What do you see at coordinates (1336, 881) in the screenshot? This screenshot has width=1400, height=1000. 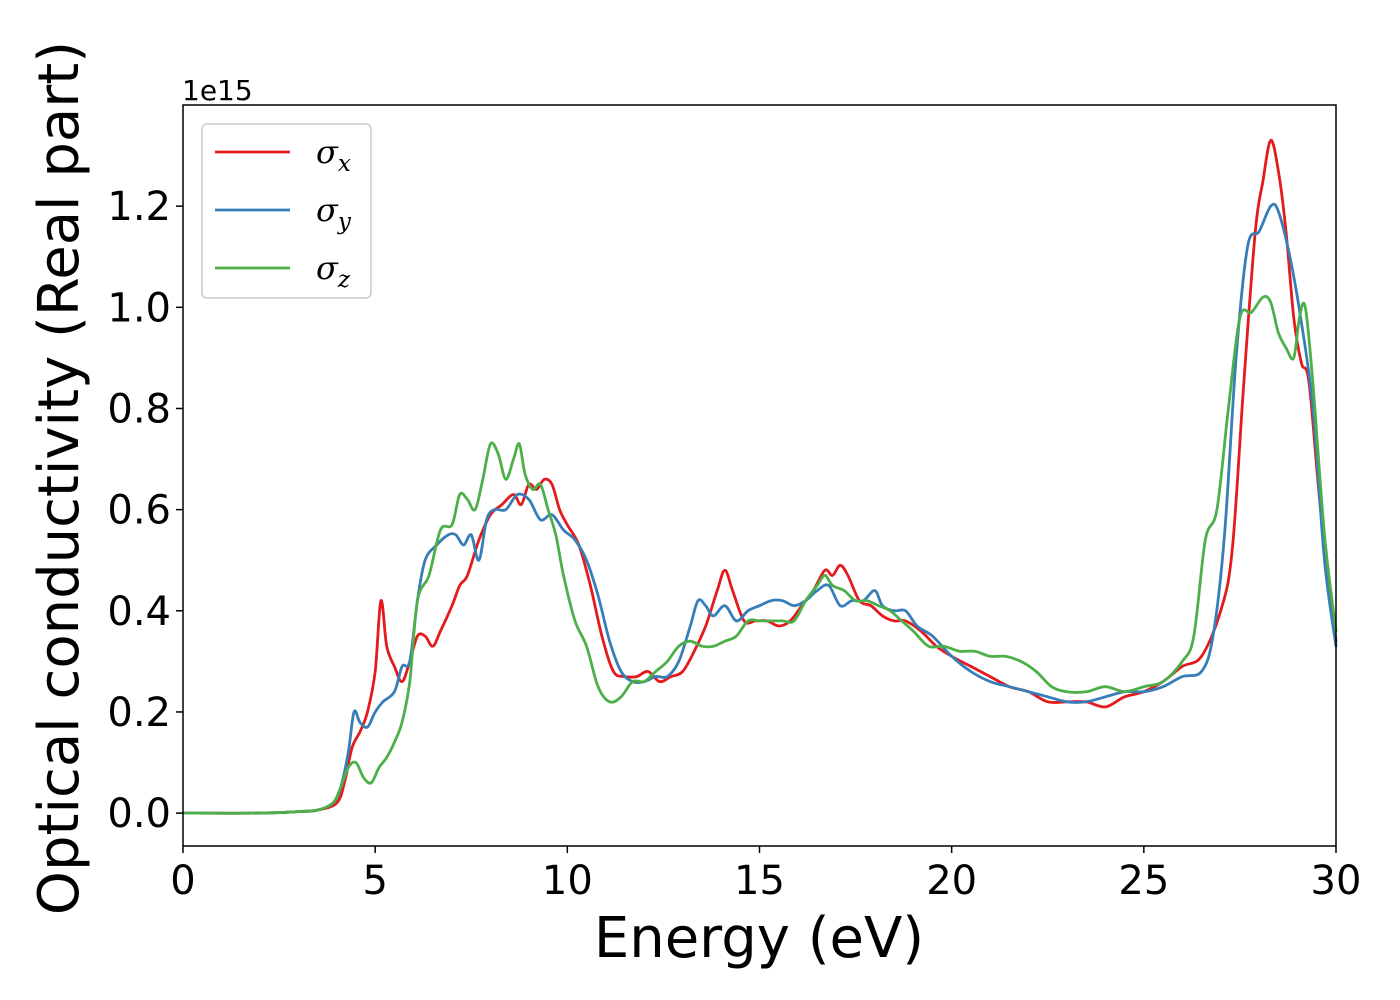 I see `x-tick-label: 30` at bounding box center [1336, 881].